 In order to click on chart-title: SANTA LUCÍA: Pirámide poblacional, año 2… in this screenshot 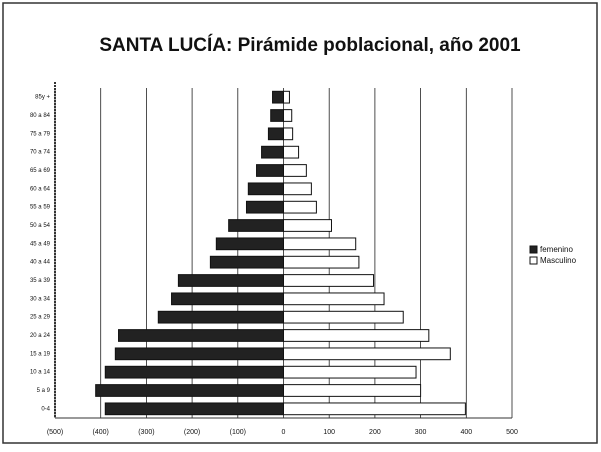, I will do `click(310, 45)`.